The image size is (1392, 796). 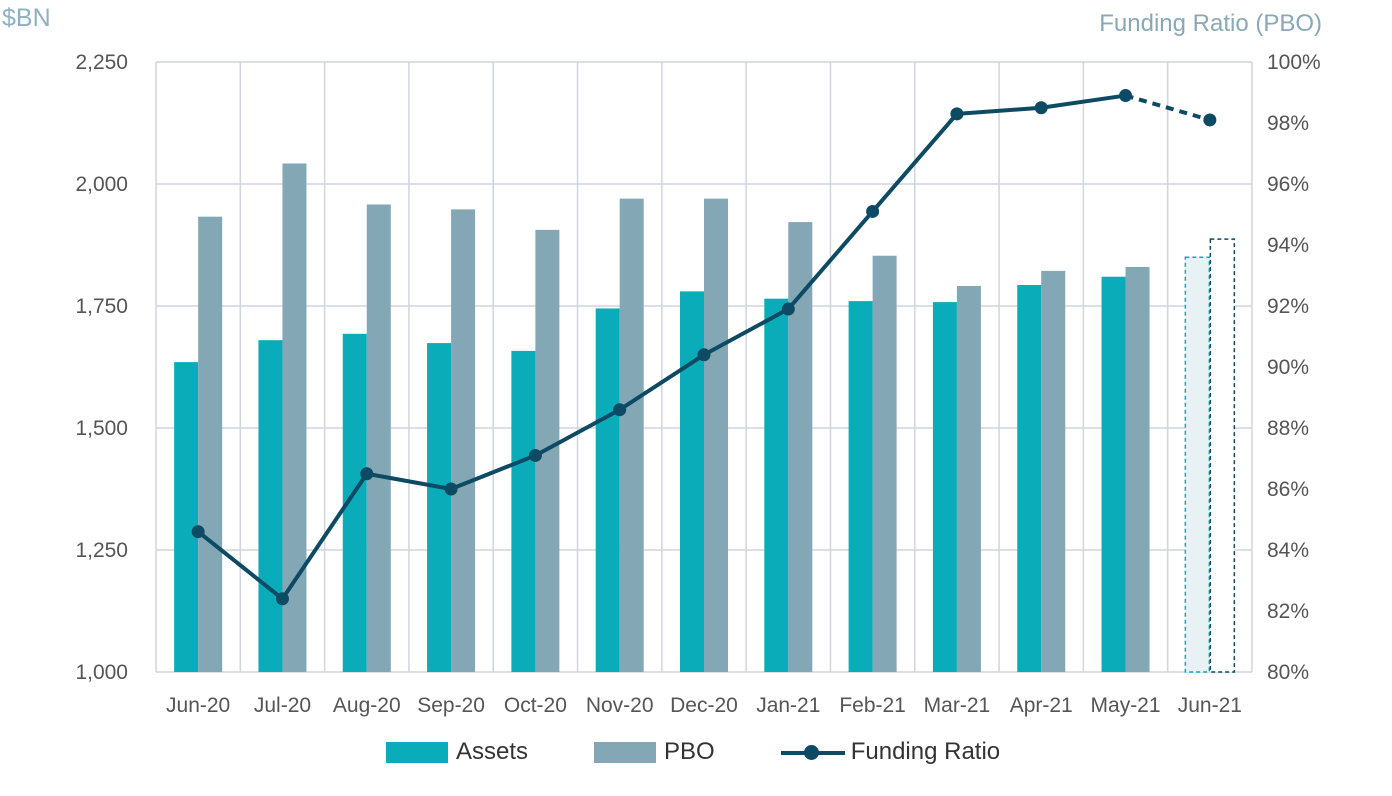 I want to click on bar-assets-projected, so click(x=1197, y=464).